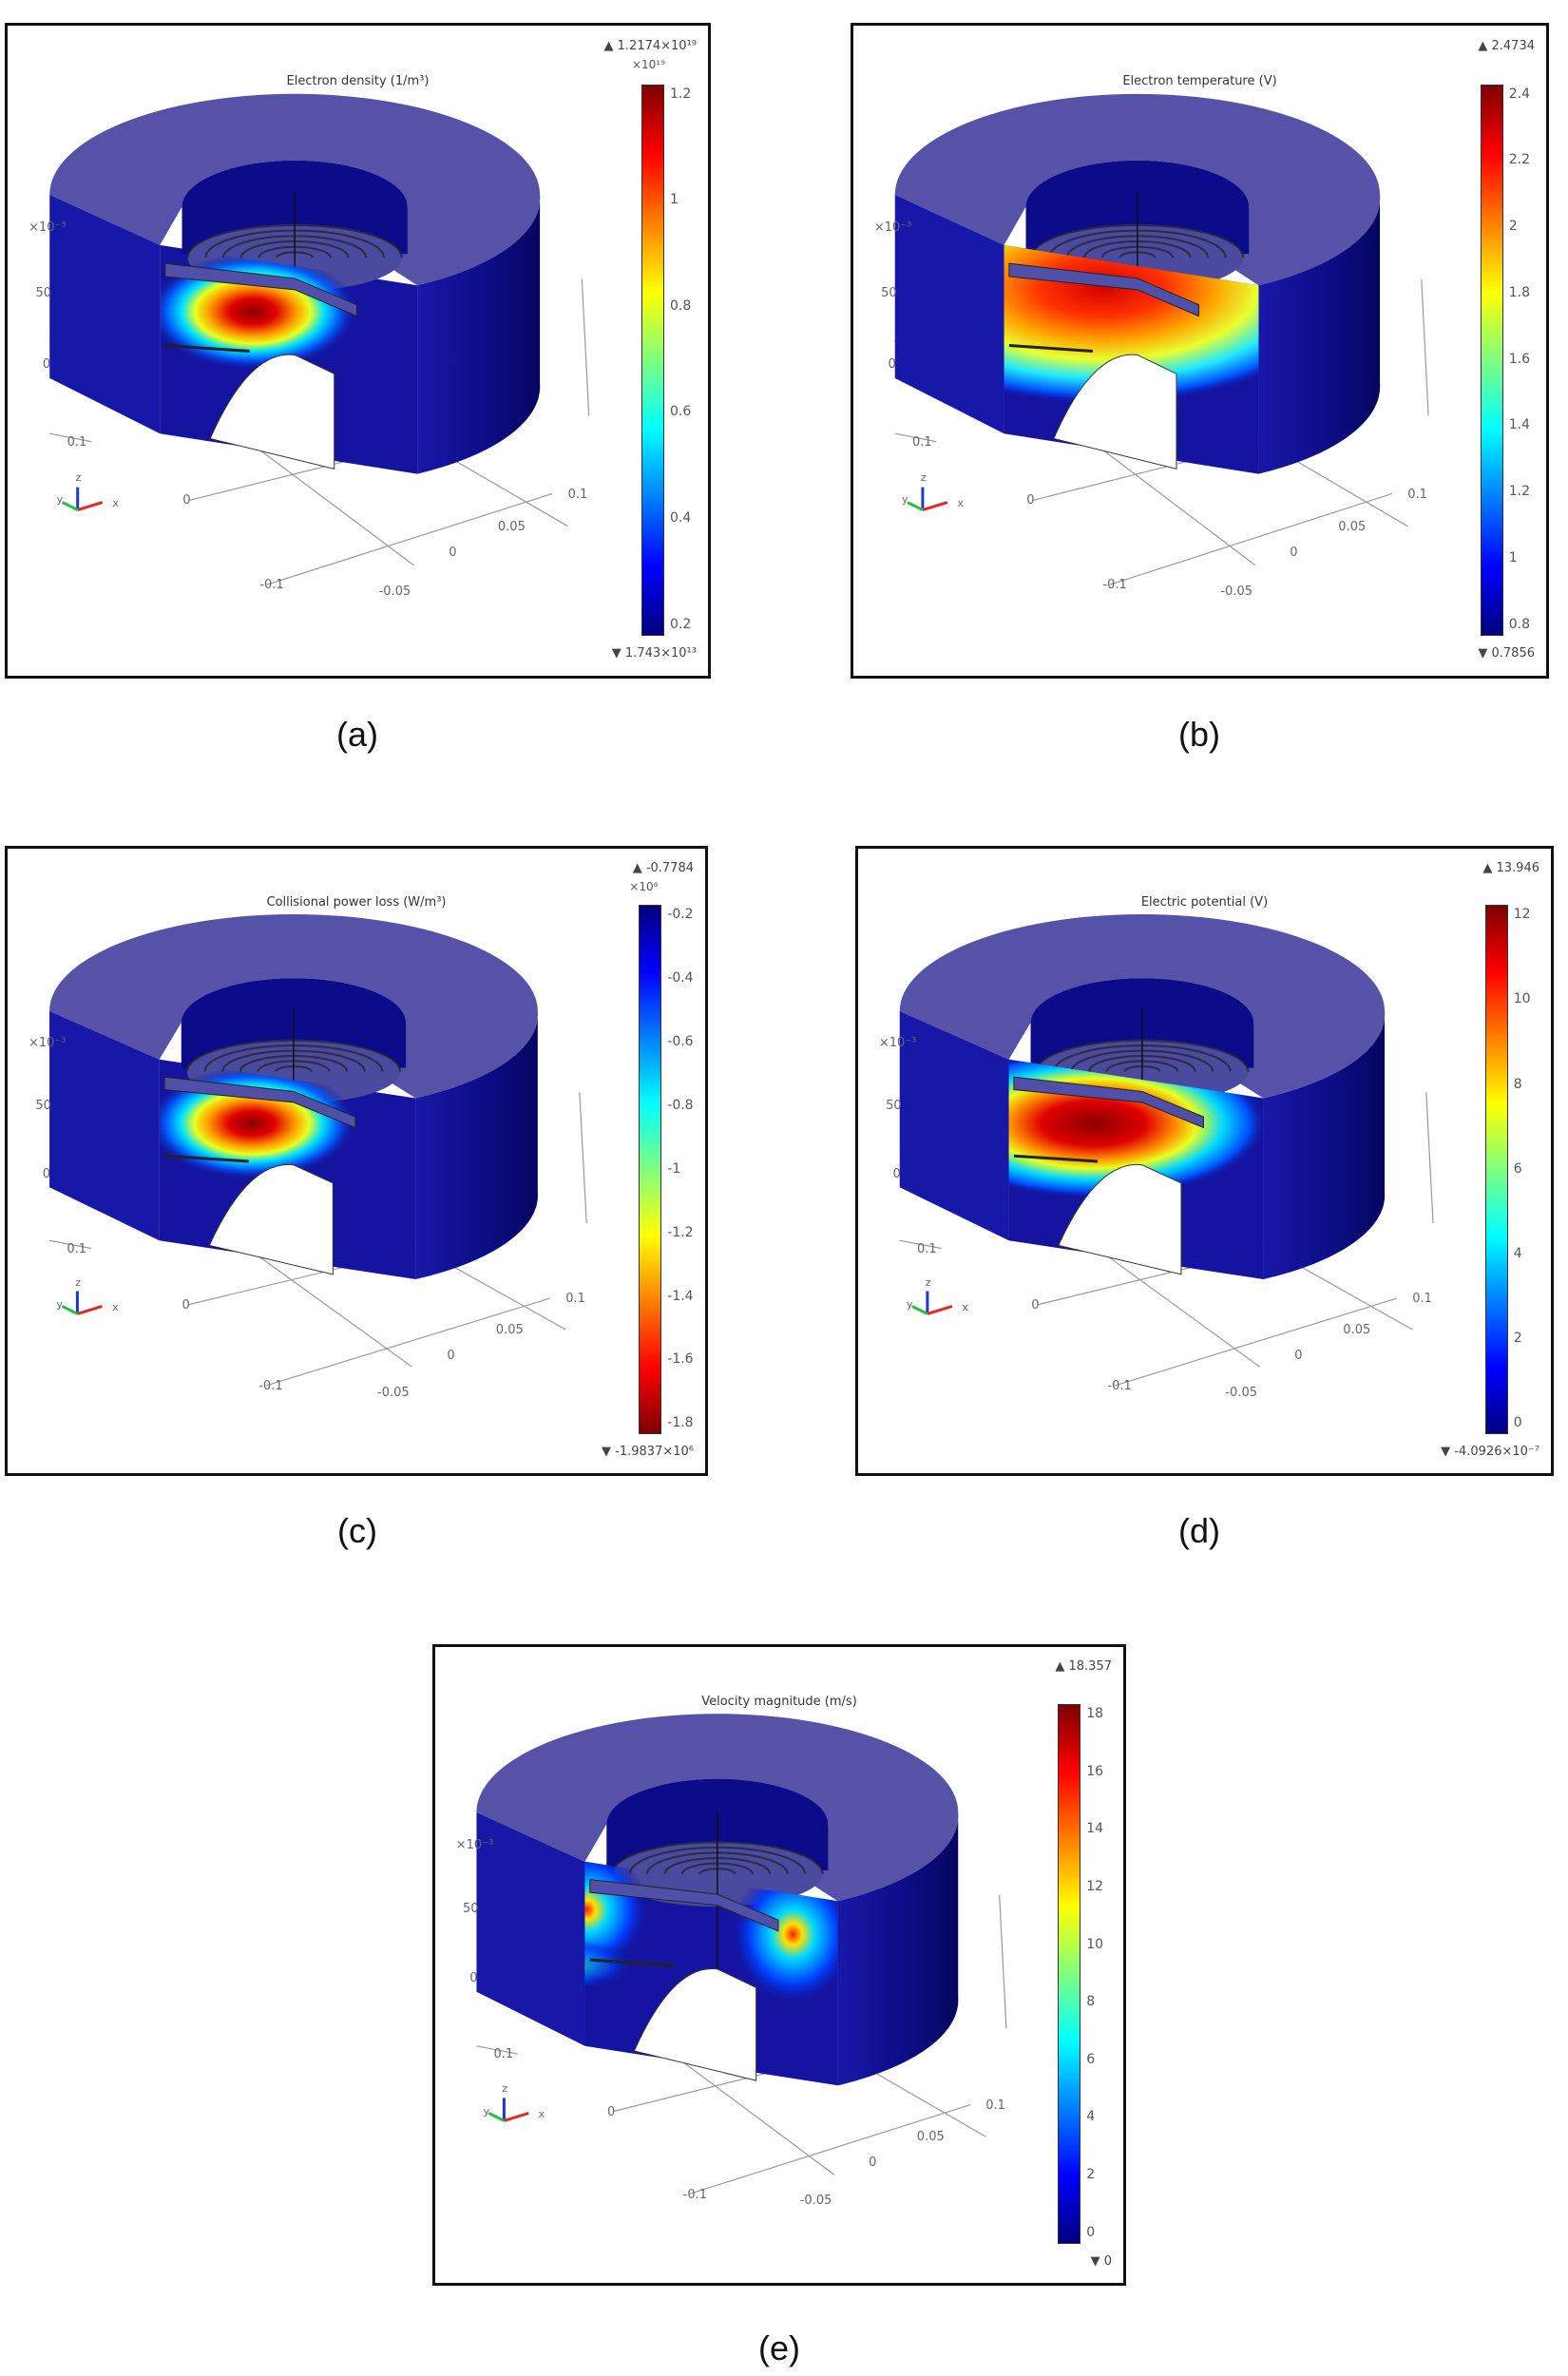  I want to click on colorbar-tick: 0.4, so click(680, 517).